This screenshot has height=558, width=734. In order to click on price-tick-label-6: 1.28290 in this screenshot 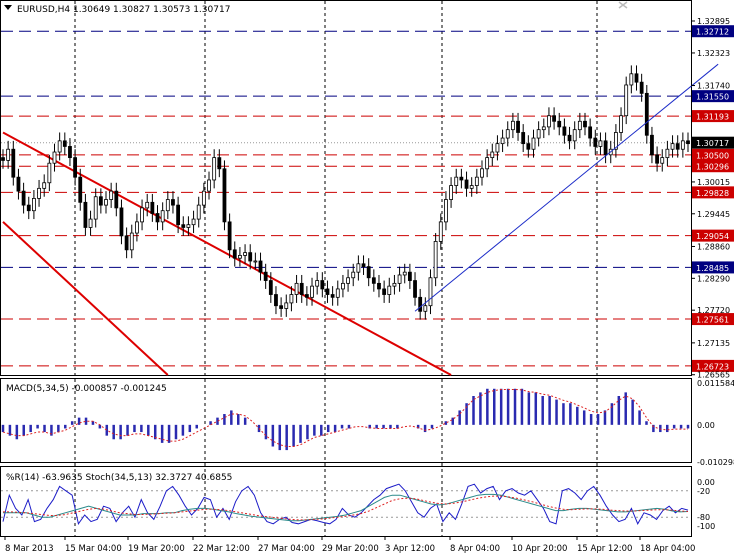, I will do `click(713, 278)`.